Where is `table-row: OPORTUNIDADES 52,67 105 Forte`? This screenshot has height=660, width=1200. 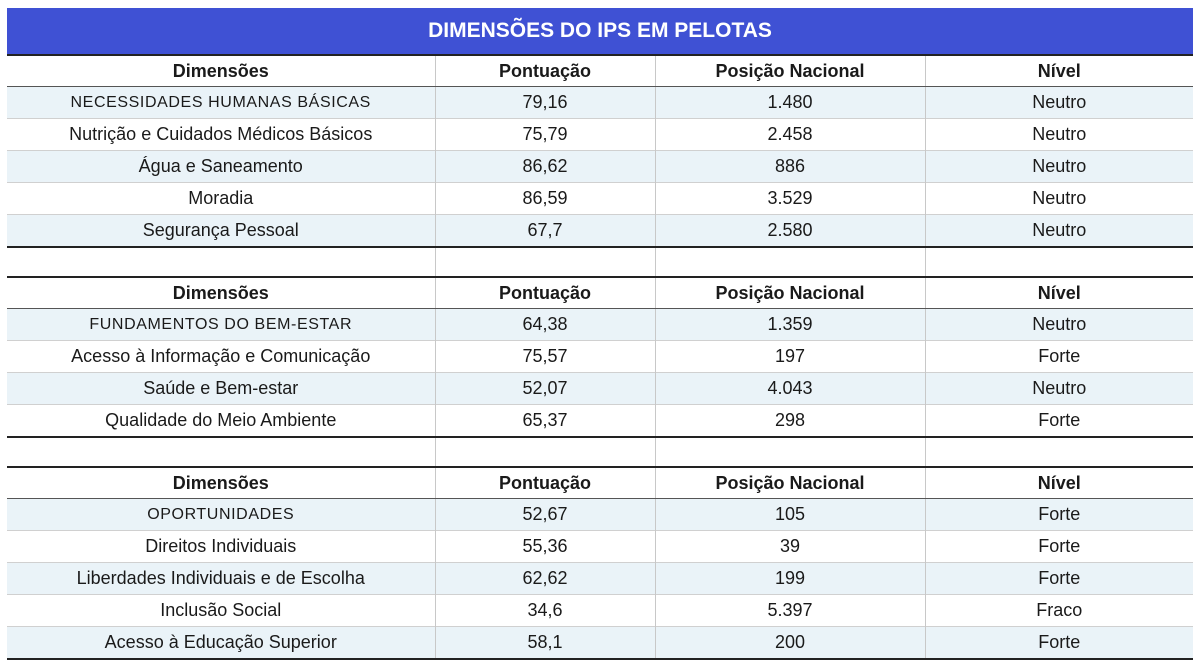
table-row: OPORTUNIDADES 52,67 105 Forte is located at coordinates (600, 514).